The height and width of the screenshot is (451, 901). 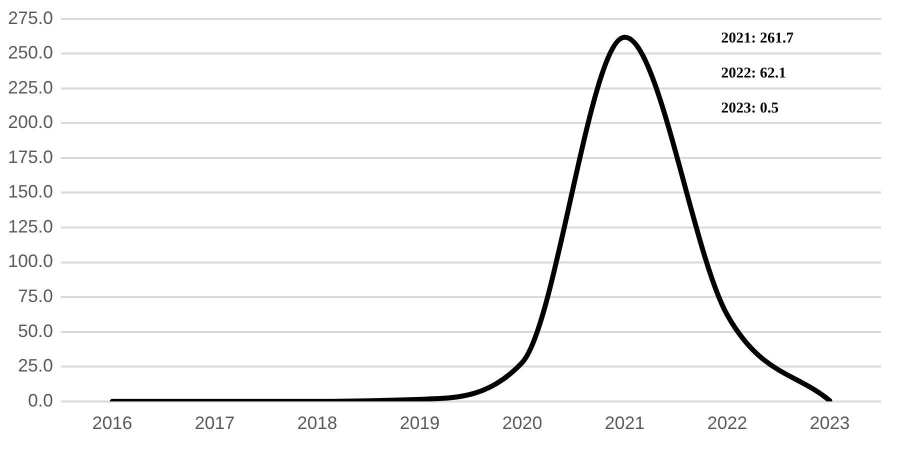 What do you see at coordinates (31, 87) in the screenshot?
I see `y-tick-label: 225.0` at bounding box center [31, 87].